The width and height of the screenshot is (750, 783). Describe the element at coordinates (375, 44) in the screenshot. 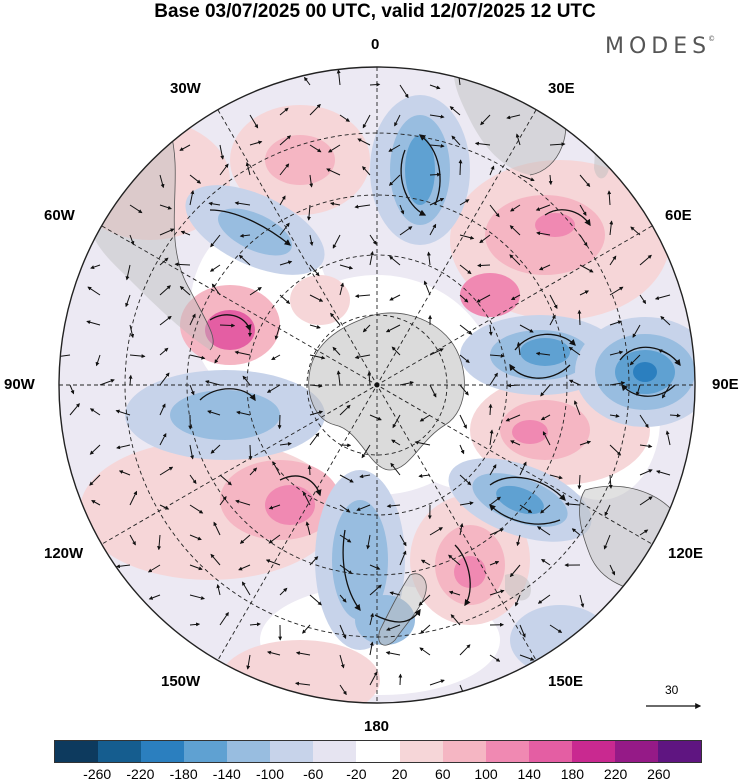

I see `lon-label-0: 0` at that location.